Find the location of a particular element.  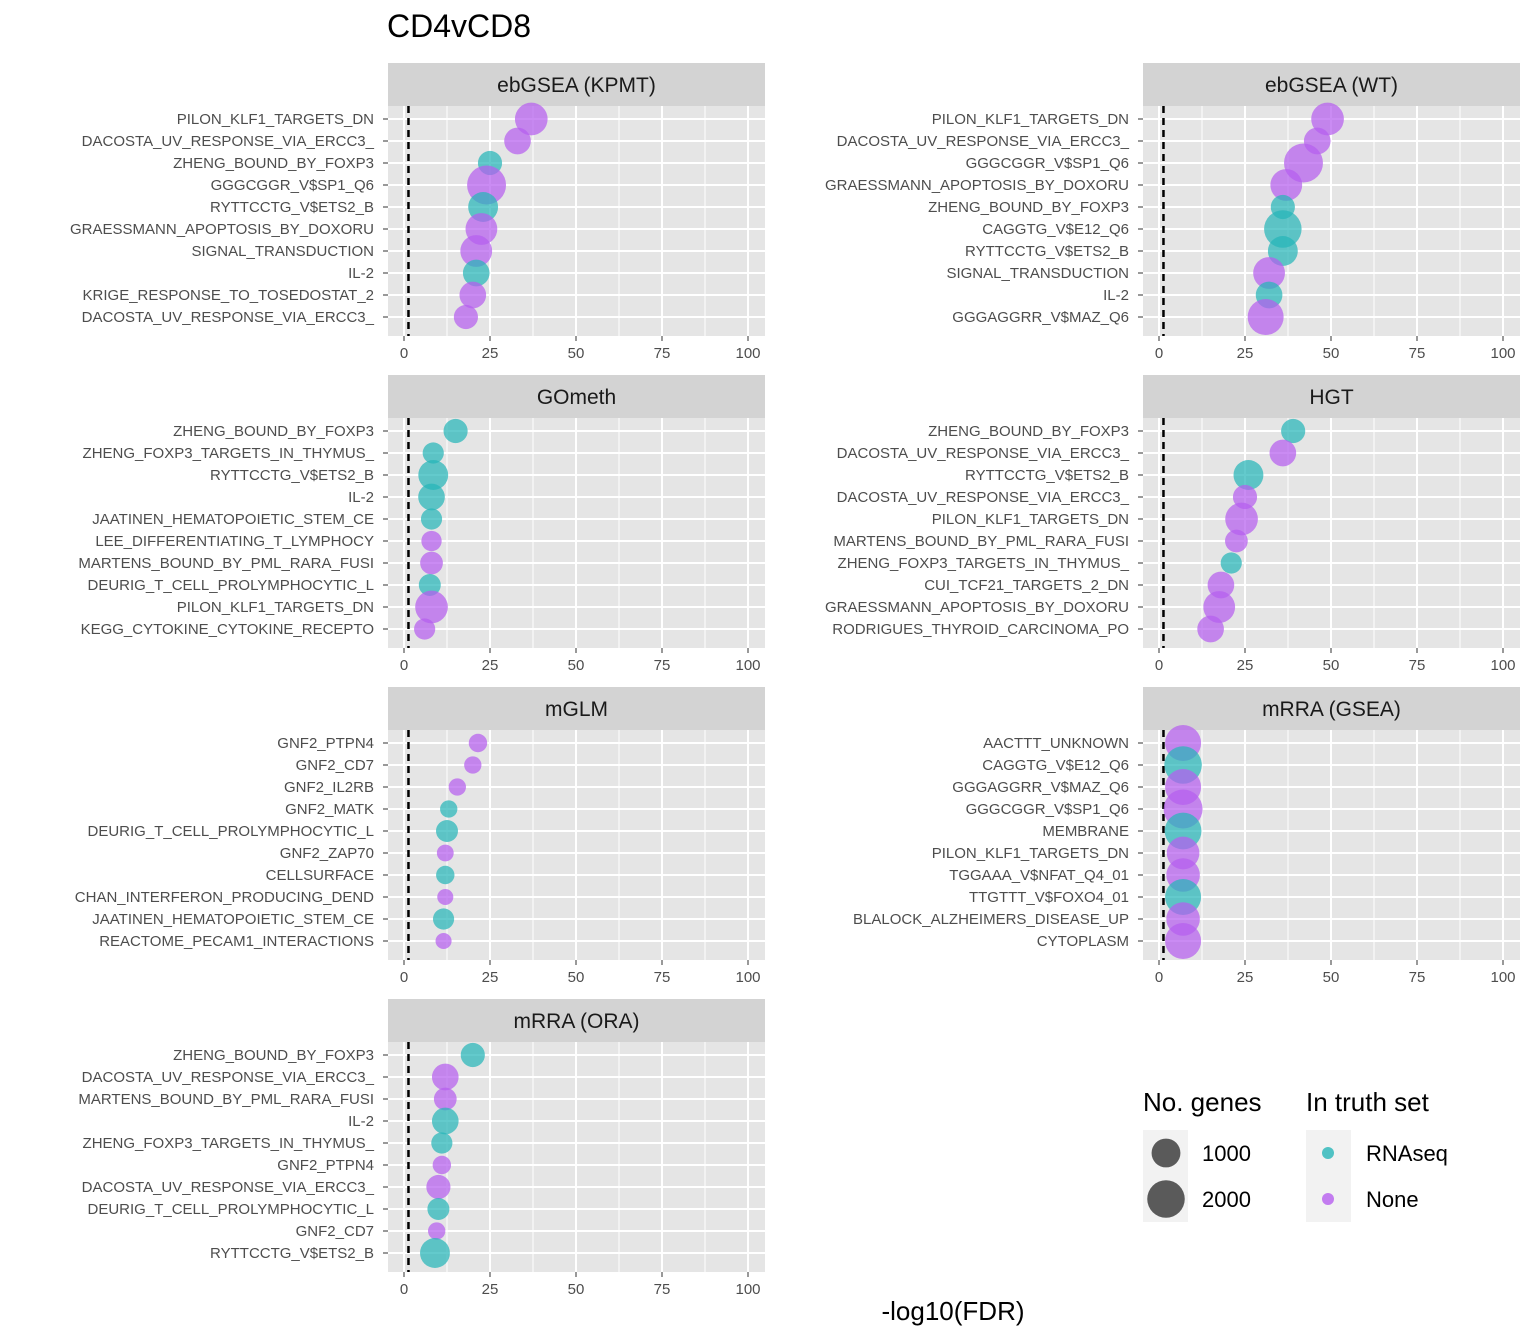

facet-strip-label: mGLM is located at coordinates (576, 709).